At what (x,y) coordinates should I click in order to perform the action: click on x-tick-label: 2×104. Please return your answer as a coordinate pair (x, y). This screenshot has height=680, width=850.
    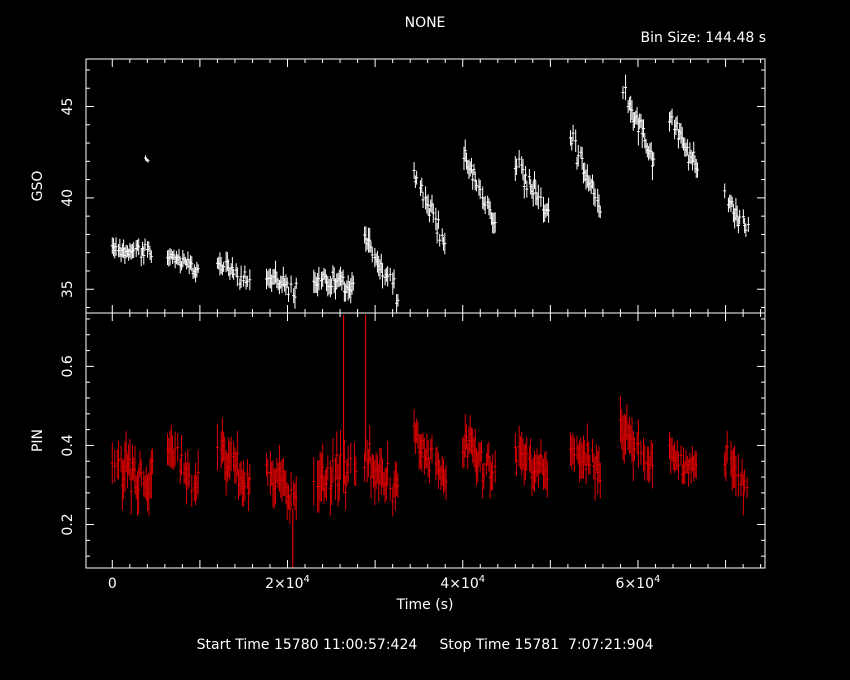
    Looking at the image, I should click on (287, 583).